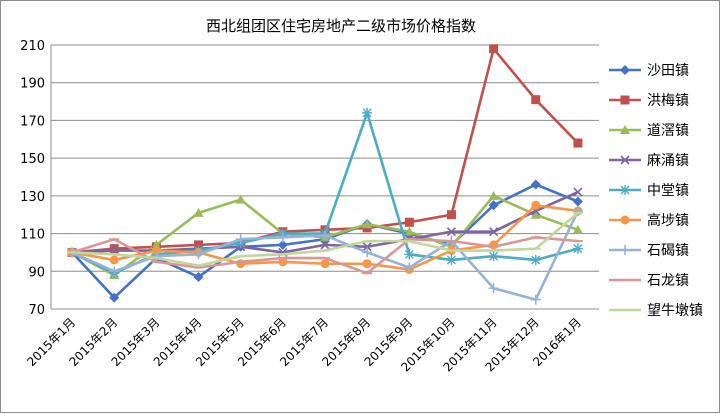  I want to click on legend-item: 石碣镇, so click(649, 251).